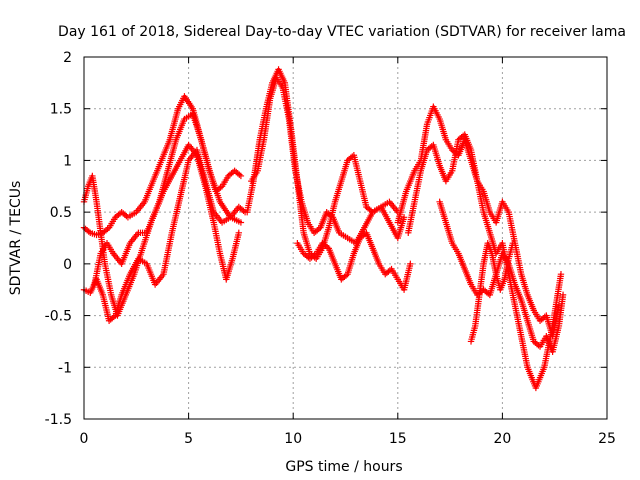  Describe the element at coordinates (84, 439) in the screenshot. I see `x-tick-label: 0` at that location.